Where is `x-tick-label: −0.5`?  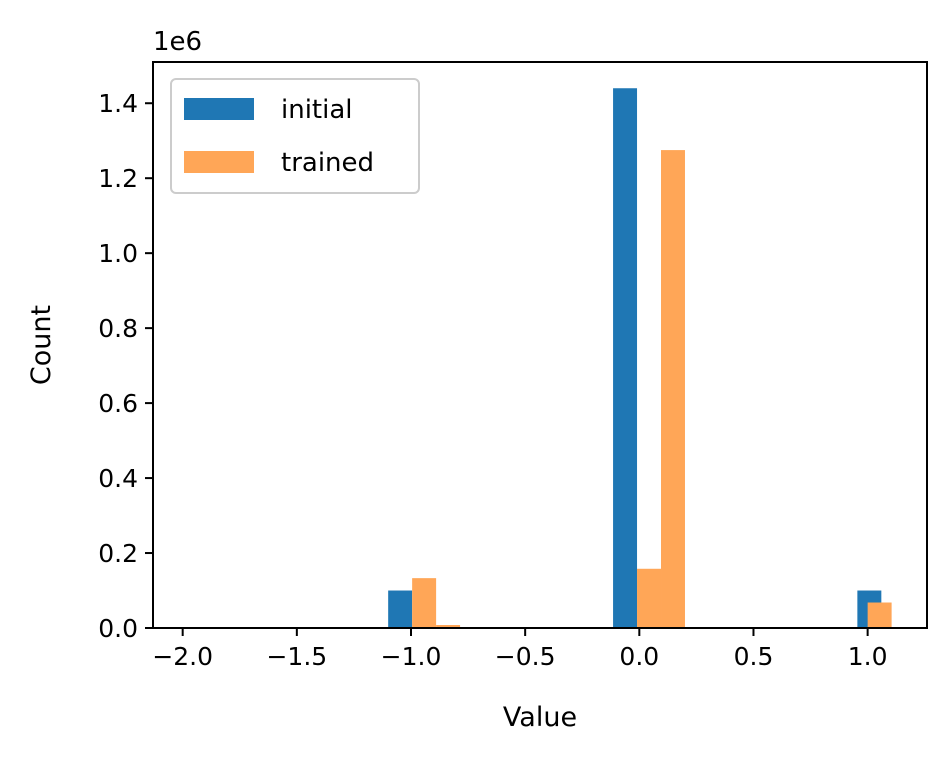
x-tick-label: −0.5 is located at coordinates (525, 656).